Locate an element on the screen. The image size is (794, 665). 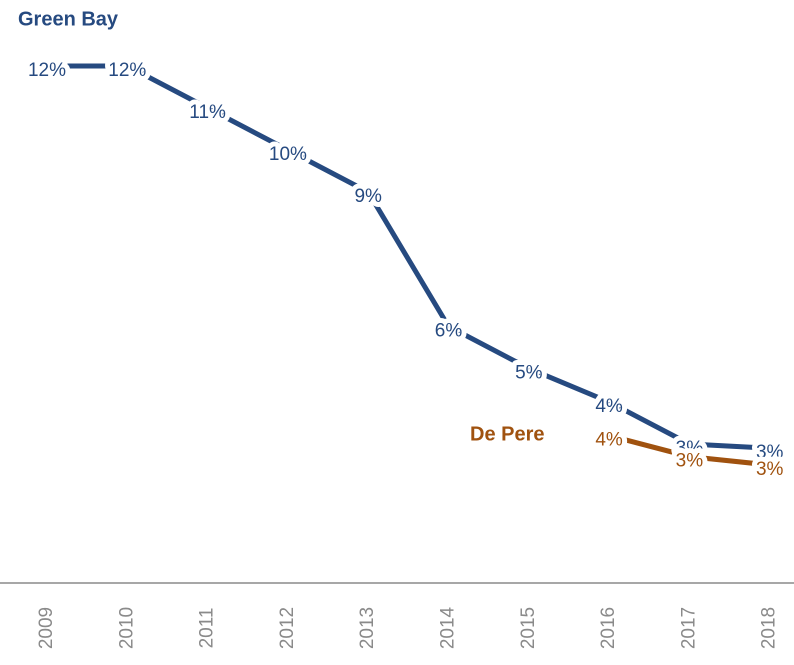
x-tick-label: 2011 is located at coordinates (207, 628).